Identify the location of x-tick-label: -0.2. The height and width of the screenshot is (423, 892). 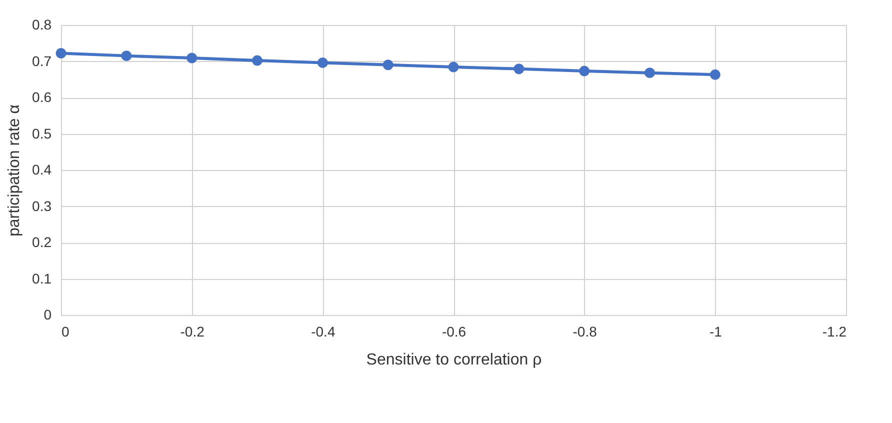
(192, 332).